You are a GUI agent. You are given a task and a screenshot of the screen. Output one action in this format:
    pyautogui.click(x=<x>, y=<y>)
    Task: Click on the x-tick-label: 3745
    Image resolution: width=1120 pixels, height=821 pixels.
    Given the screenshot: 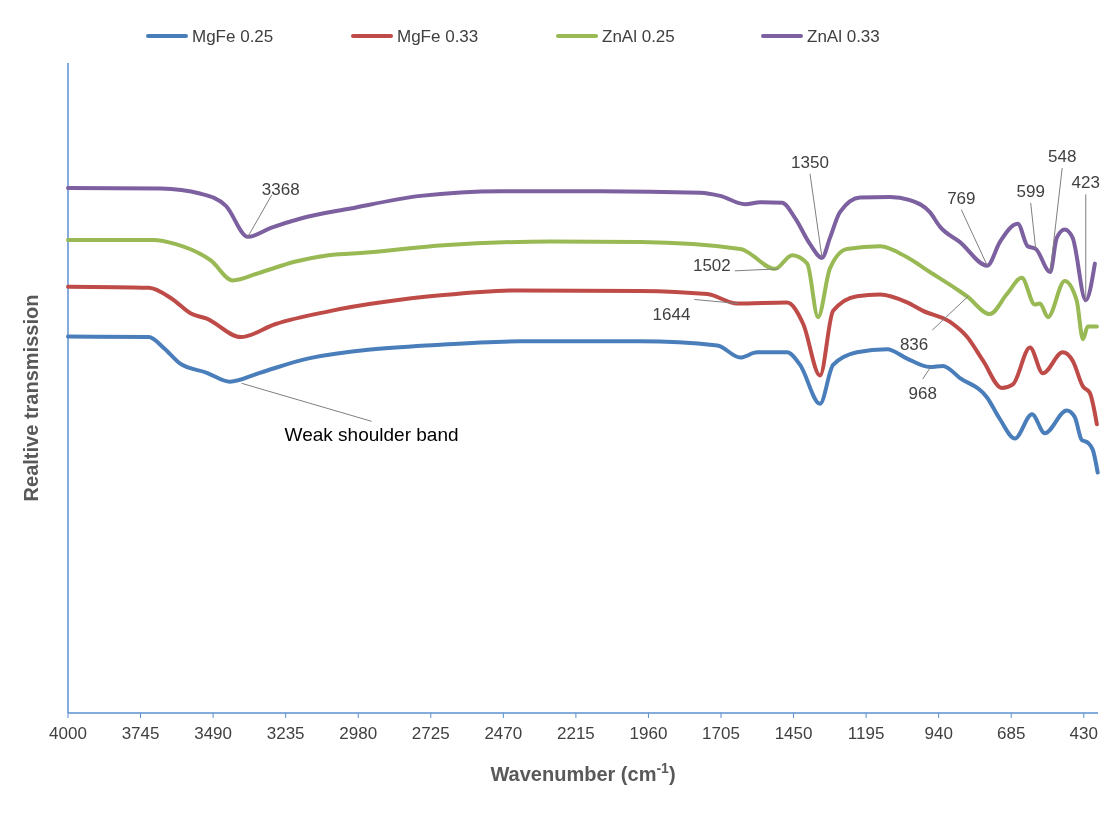 What is the action you would take?
    pyautogui.click(x=140, y=733)
    